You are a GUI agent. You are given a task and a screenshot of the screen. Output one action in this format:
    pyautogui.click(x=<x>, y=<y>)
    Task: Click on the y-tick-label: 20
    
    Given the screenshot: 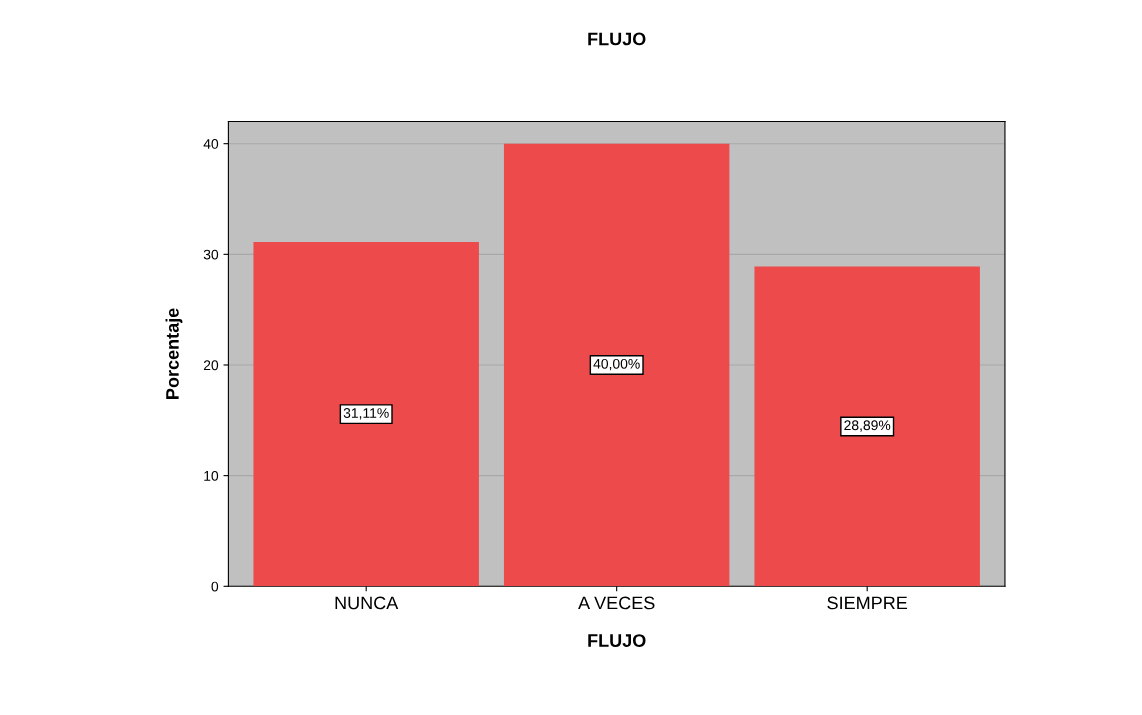 What is the action you would take?
    pyautogui.click(x=211, y=365)
    